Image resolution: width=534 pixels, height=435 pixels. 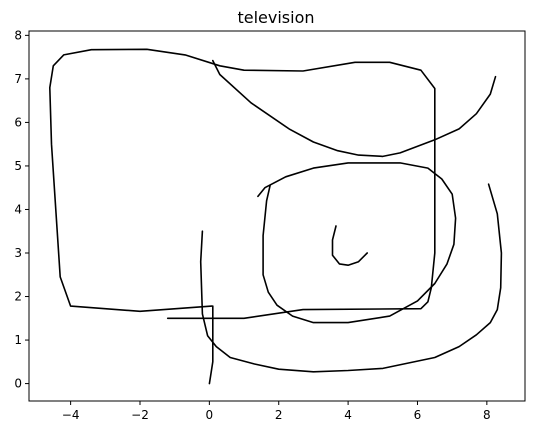 I want to click on y-tick-label: 4, so click(x=18, y=209).